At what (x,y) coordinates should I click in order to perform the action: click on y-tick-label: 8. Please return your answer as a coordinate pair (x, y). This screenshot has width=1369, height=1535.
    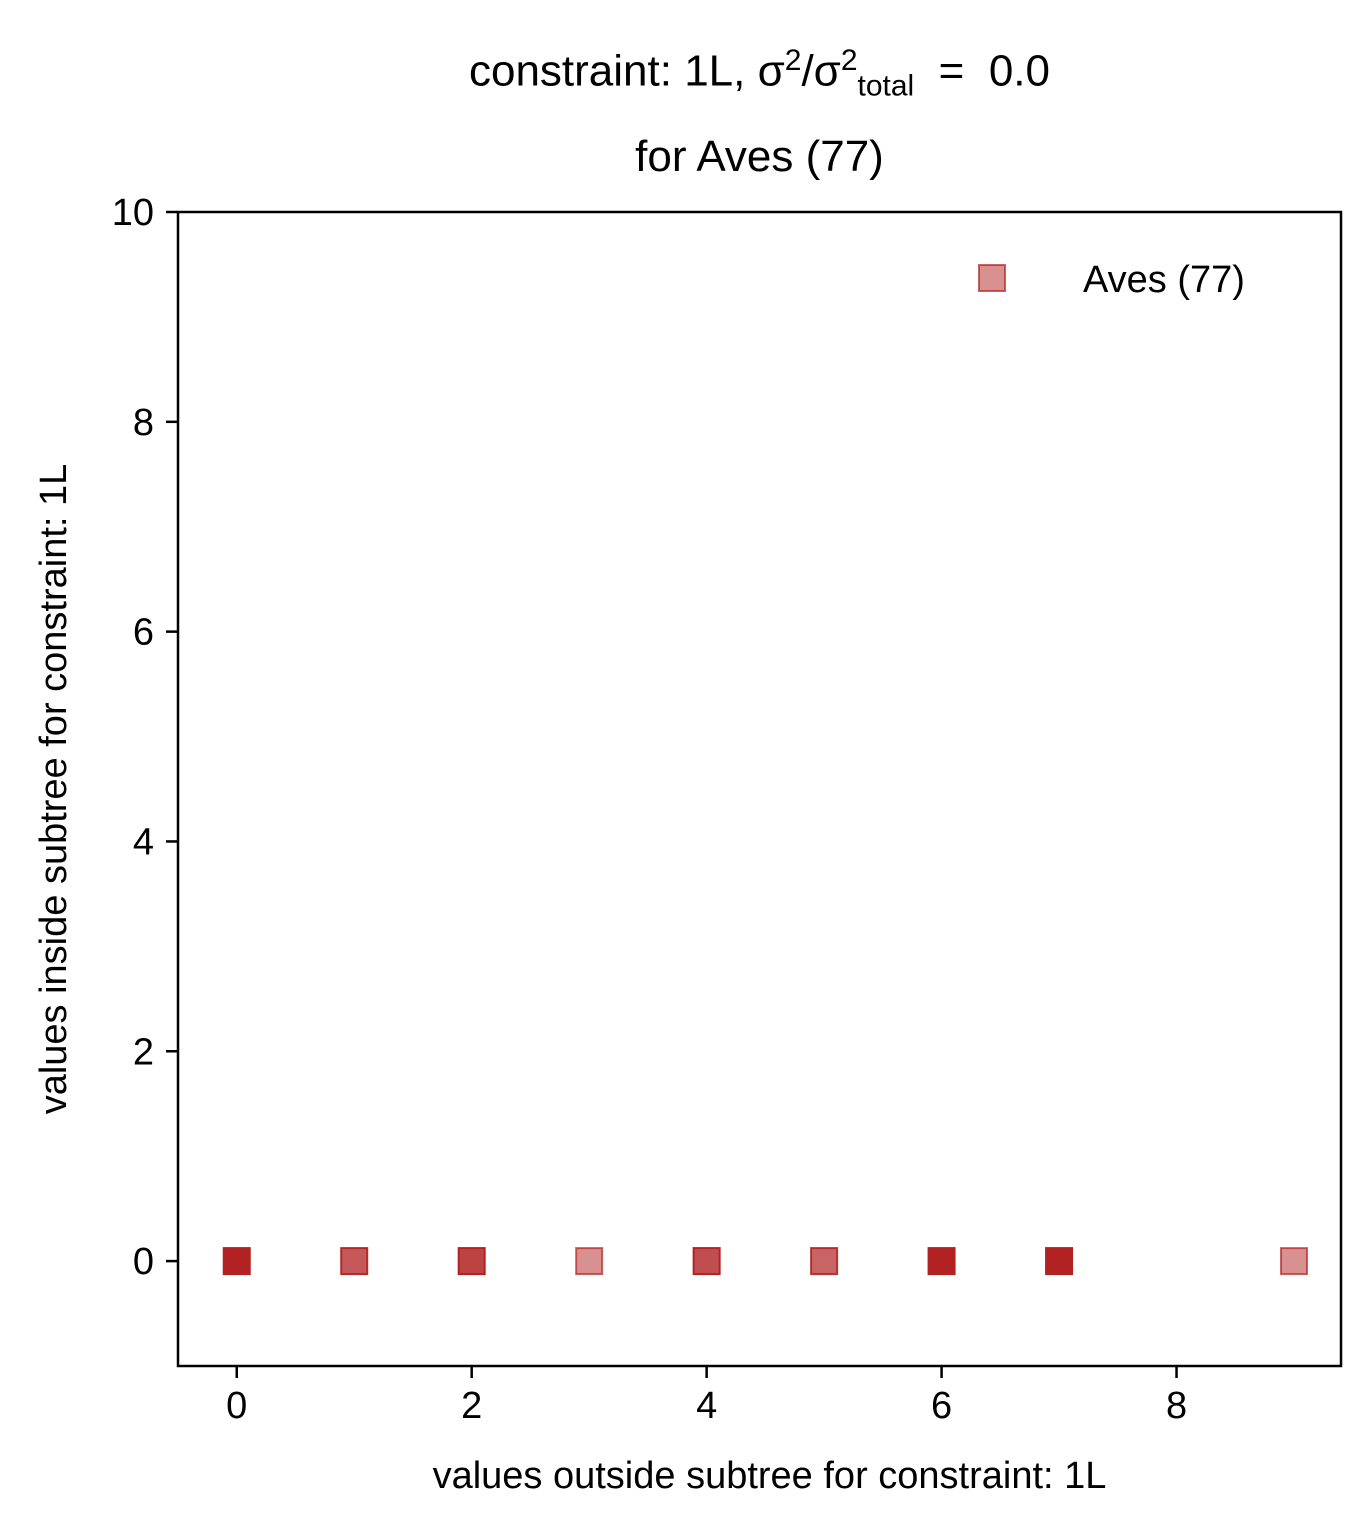
    Looking at the image, I should click on (143, 423).